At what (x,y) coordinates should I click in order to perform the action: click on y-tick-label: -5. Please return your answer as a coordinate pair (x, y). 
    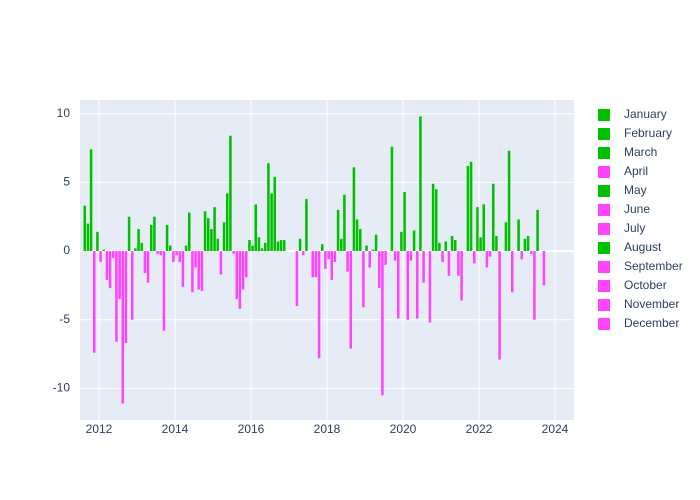
    Looking at the image, I should click on (64, 319).